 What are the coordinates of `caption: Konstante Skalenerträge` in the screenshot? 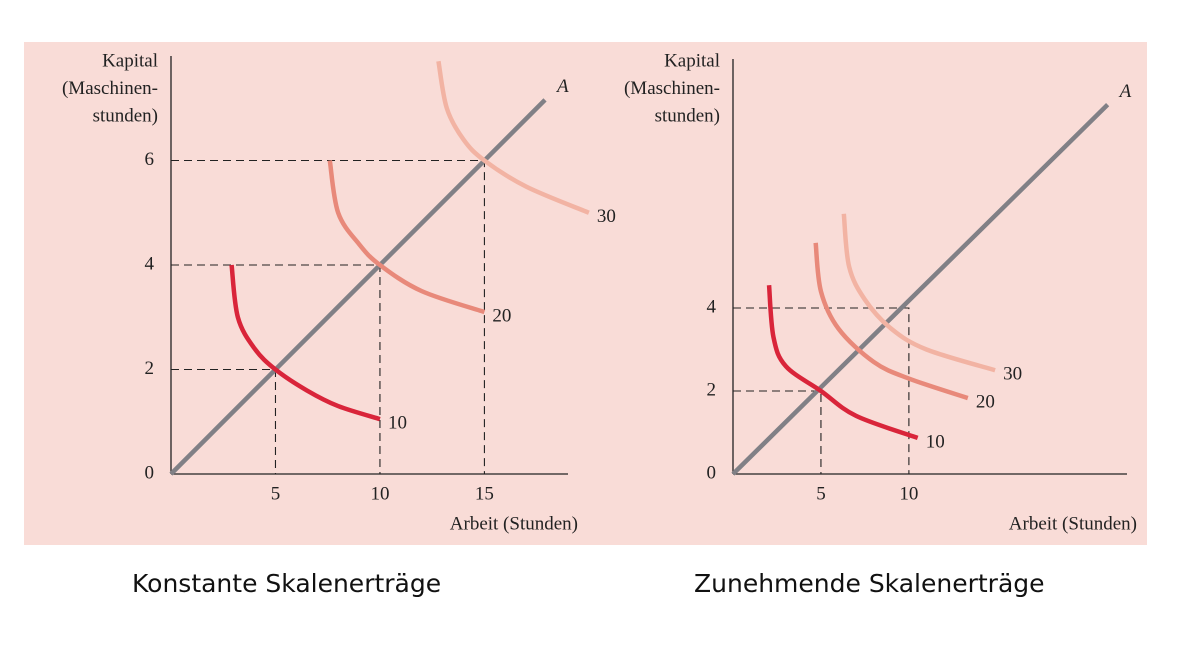 It's located at (286, 583).